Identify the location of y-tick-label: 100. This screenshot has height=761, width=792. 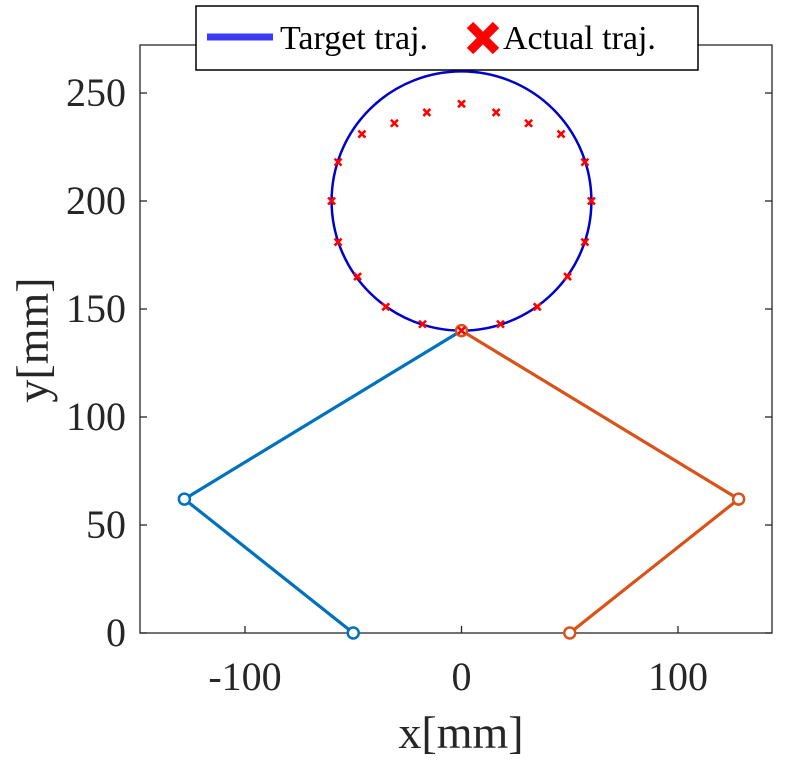
(96, 416).